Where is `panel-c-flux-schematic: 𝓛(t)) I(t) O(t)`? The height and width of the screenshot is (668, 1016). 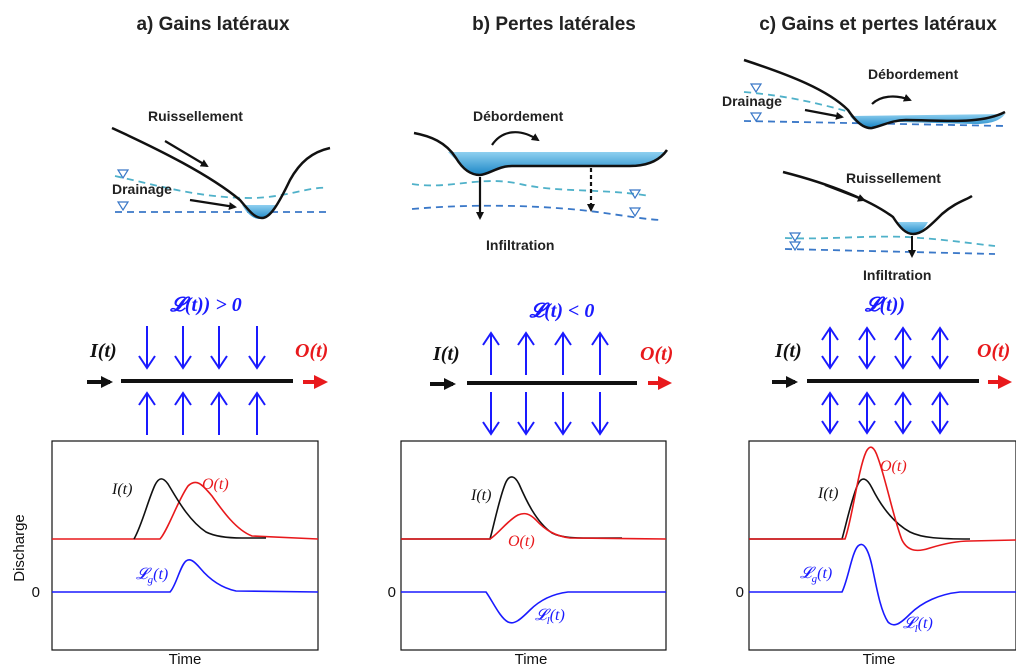
panel-c-flux-schematic: 𝓛(t)) I(t) O(t) is located at coordinates (892, 364).